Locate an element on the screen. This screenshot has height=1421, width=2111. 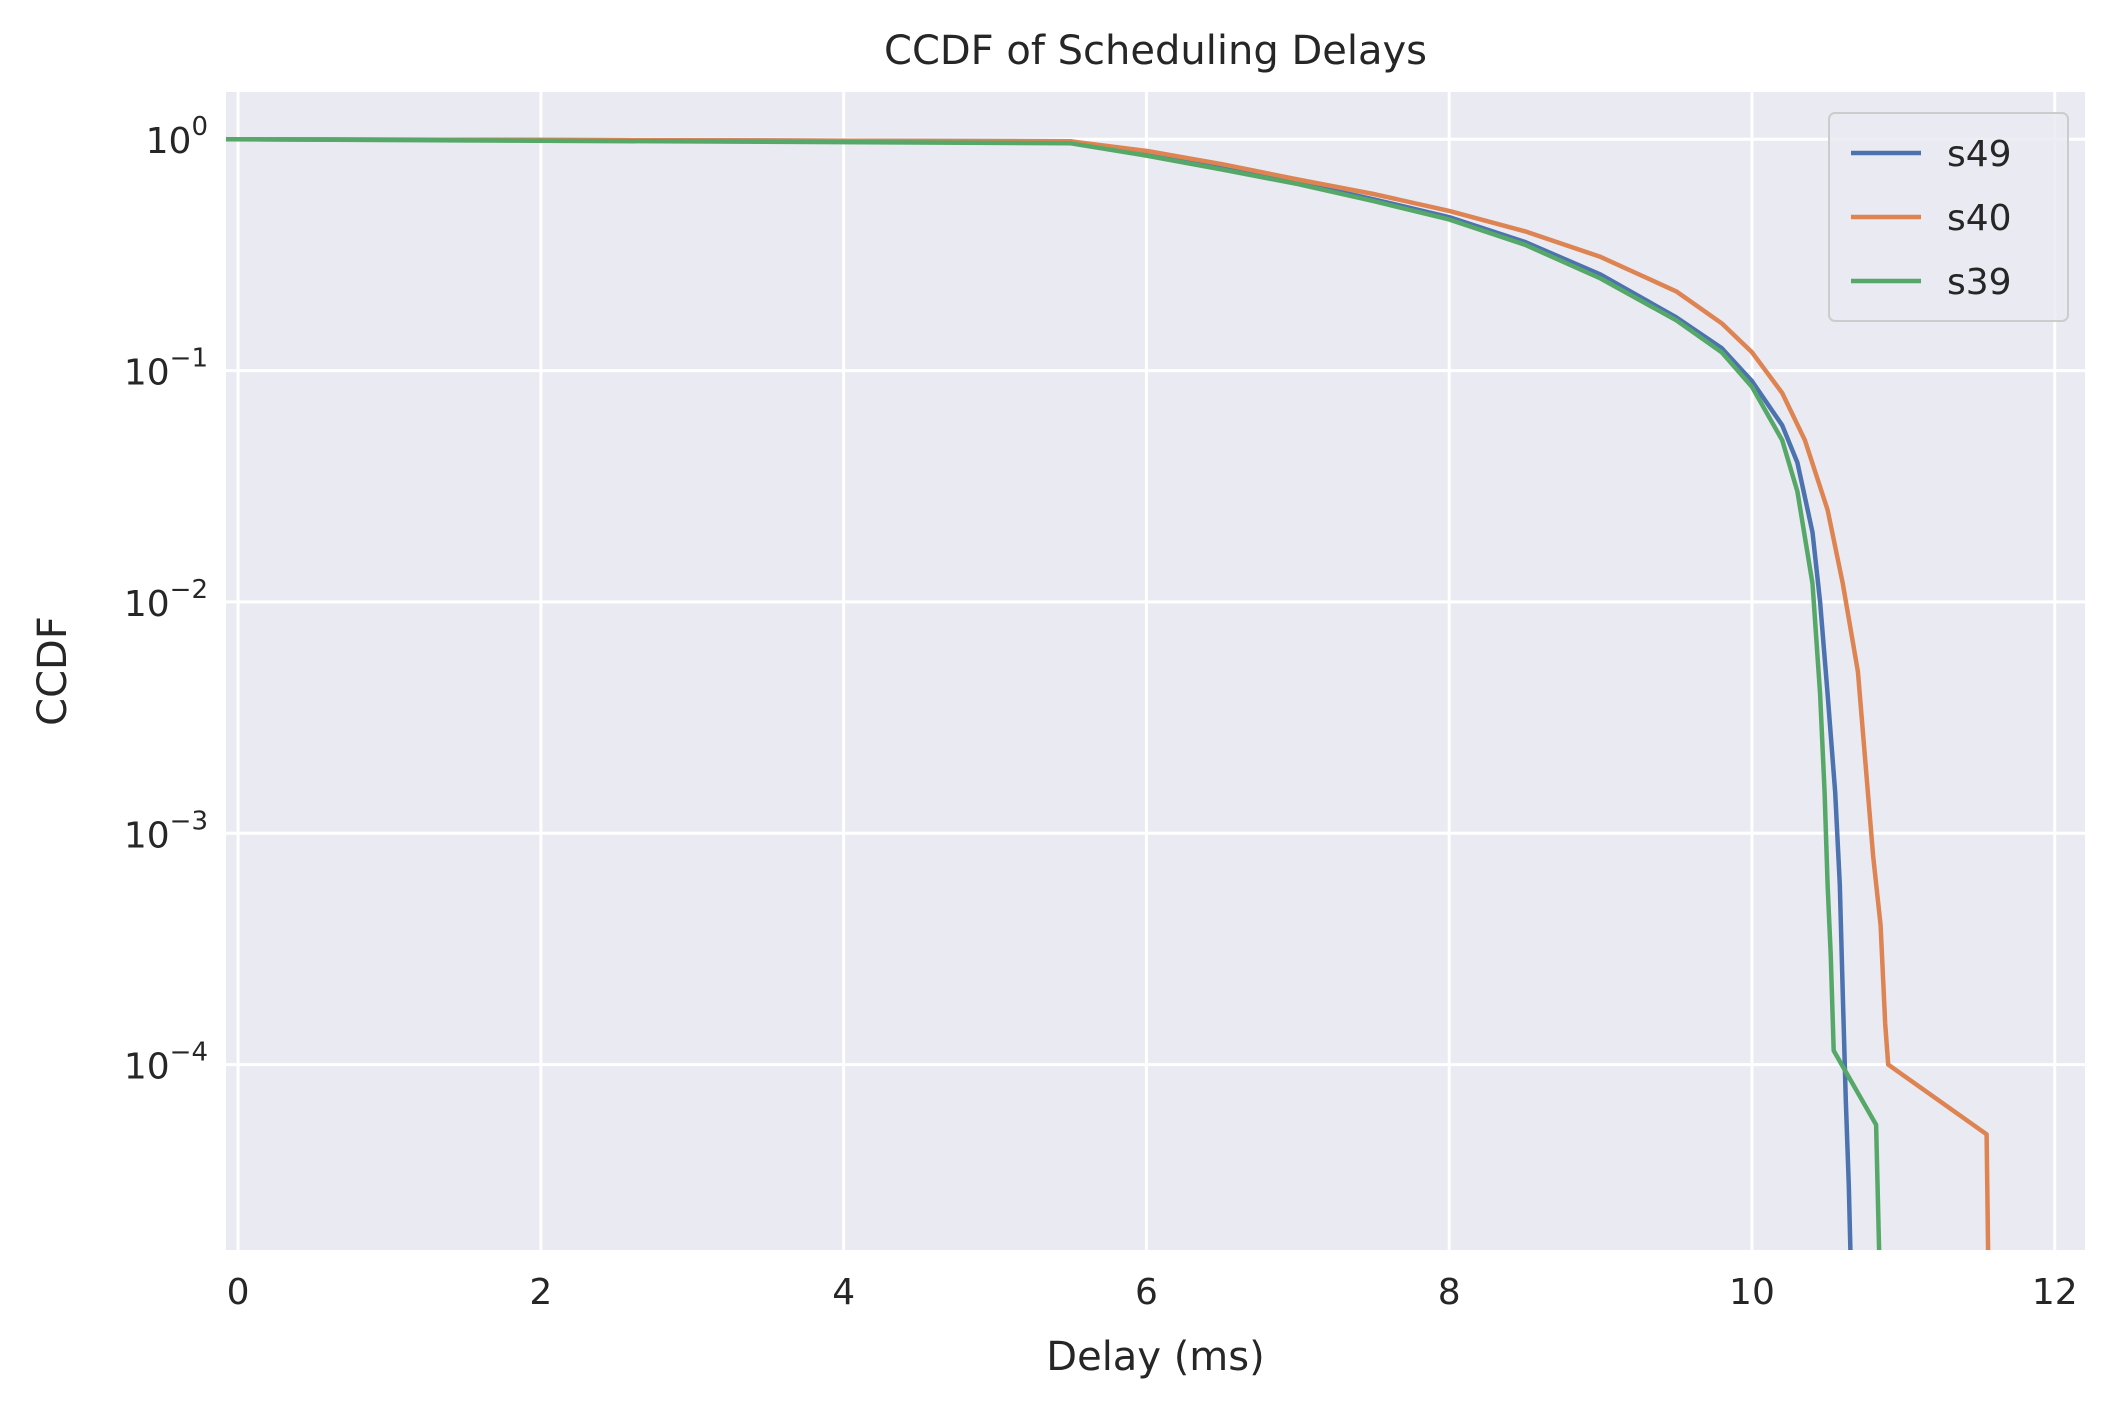
x-tick-label: 6 is located at coordinates (1146, 1292).